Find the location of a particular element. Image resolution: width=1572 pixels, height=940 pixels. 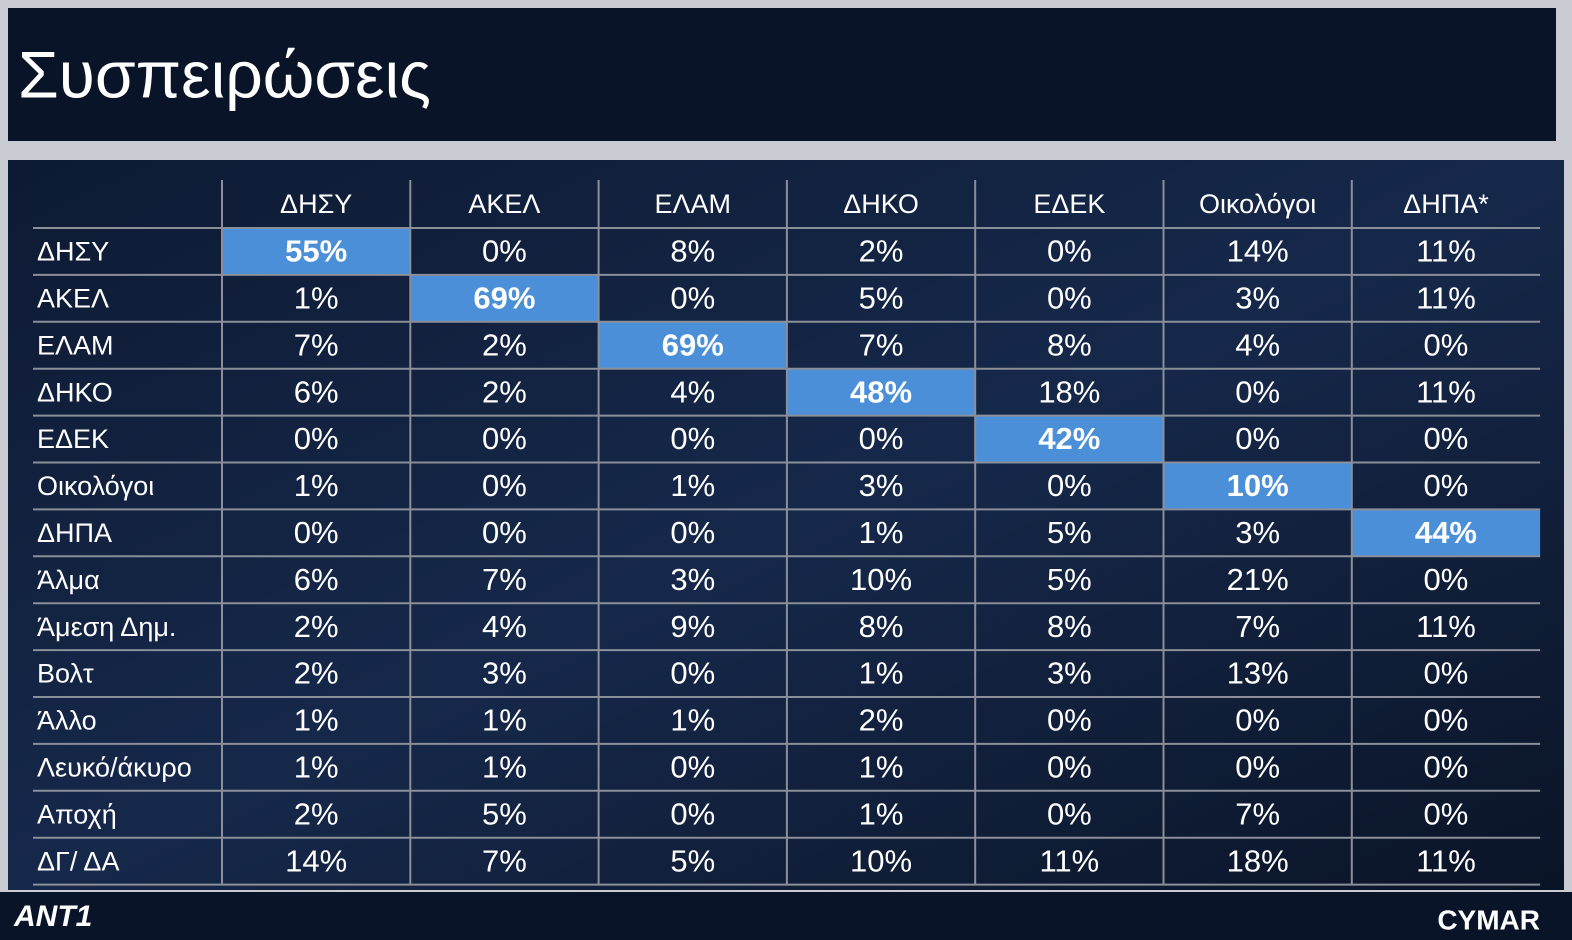

row-label: ΔΗΣΥ is located at coordinates (73, 252).